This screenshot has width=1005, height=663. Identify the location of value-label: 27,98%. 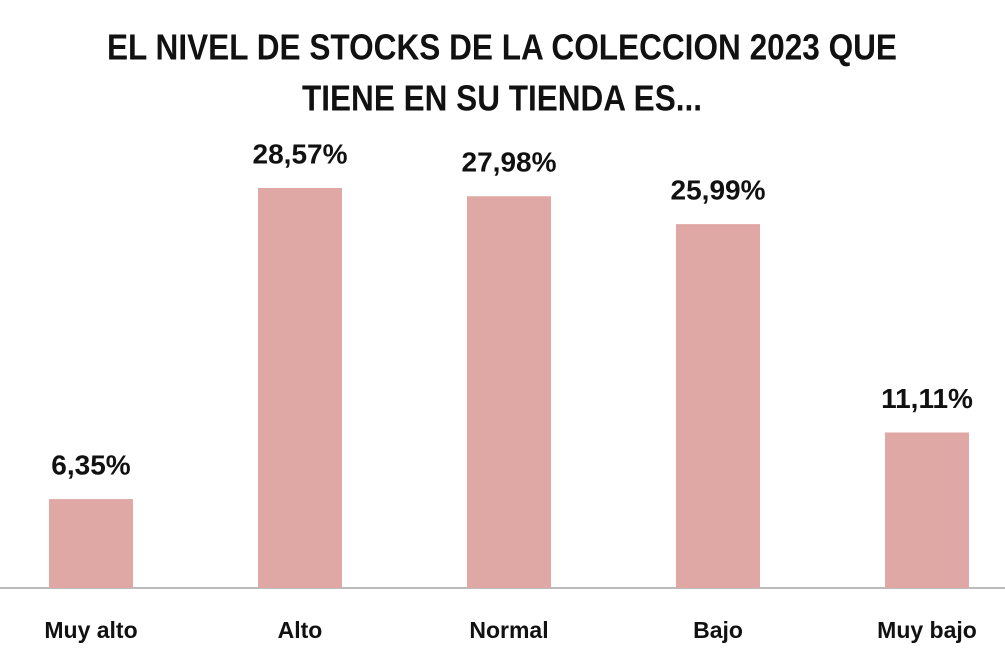
(509, 162).